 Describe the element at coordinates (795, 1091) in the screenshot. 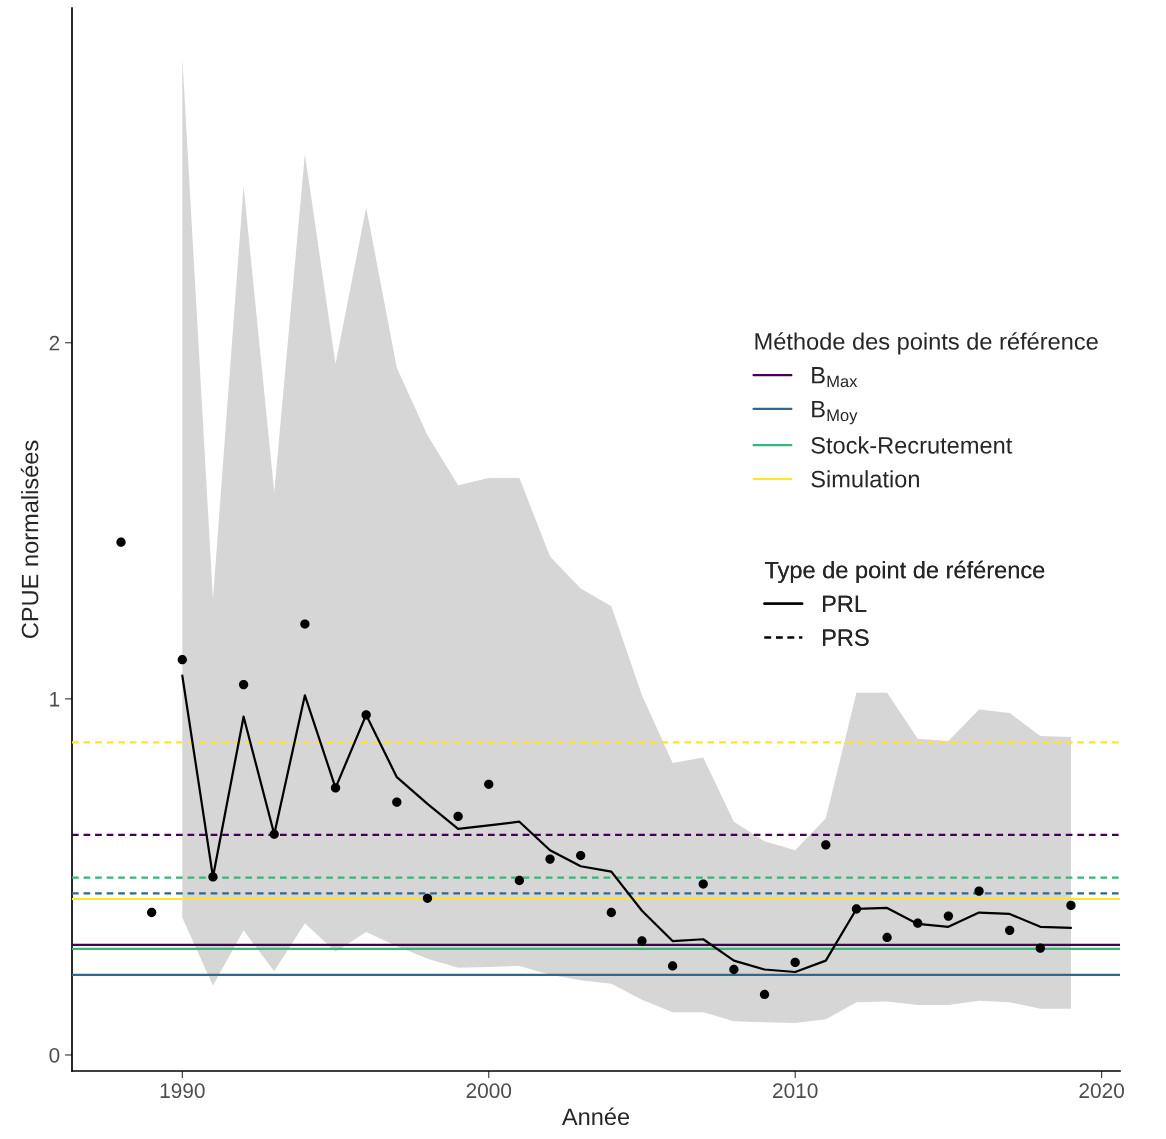

I see `x-tick-label: 2010` at that location.